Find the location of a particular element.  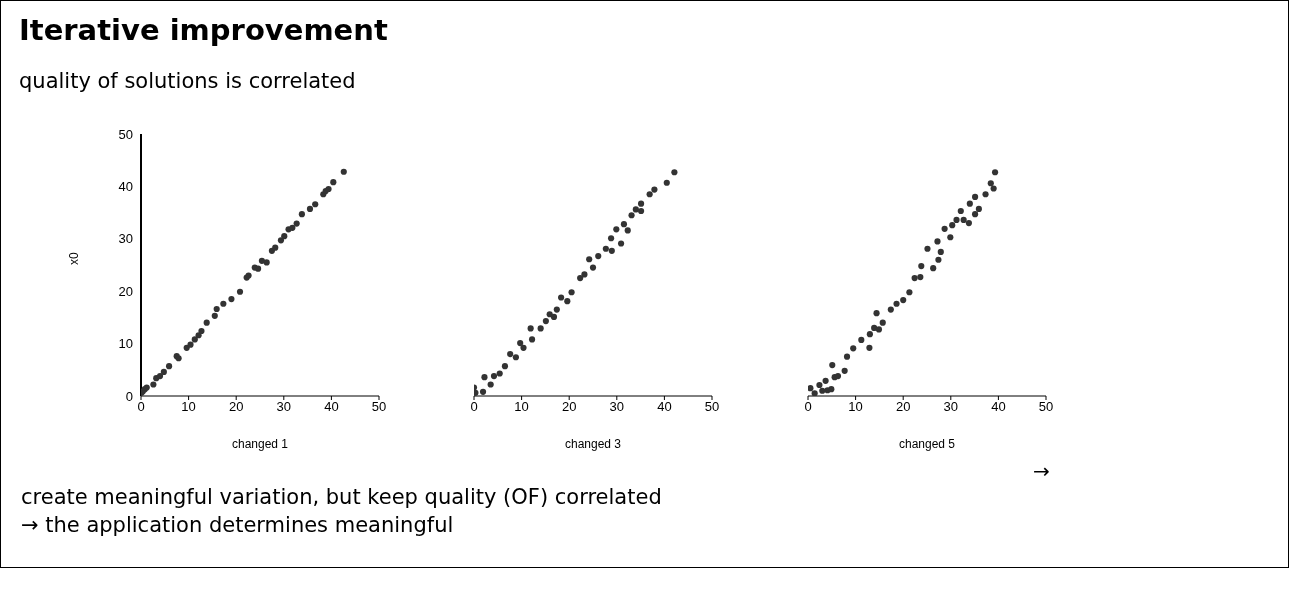

text: create meaningful variation, but keep quality (OF) correlated is located at coordinates (341, 497).